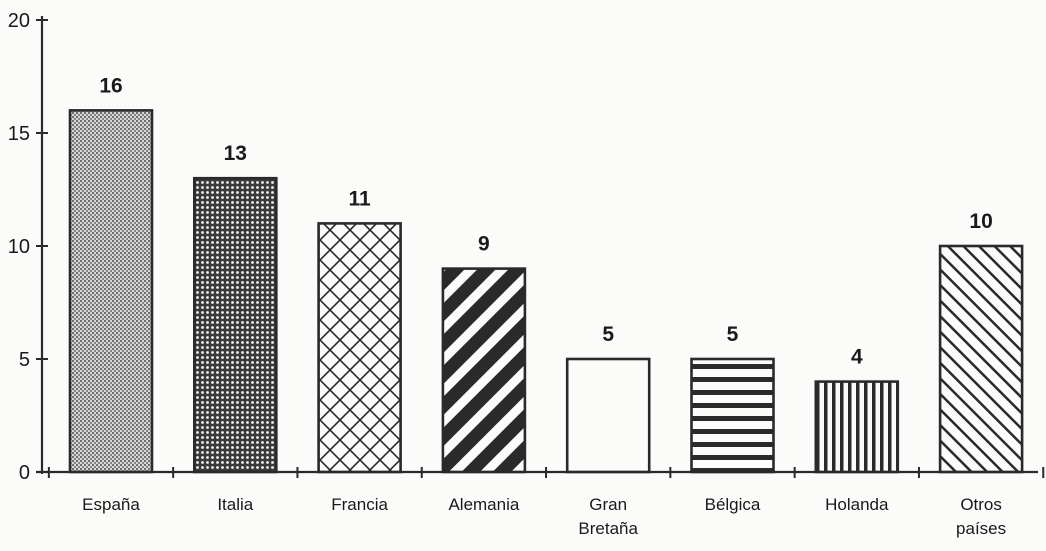 The image size is (1046, 551). I want to click on data-label: 13, so click(235, 153).